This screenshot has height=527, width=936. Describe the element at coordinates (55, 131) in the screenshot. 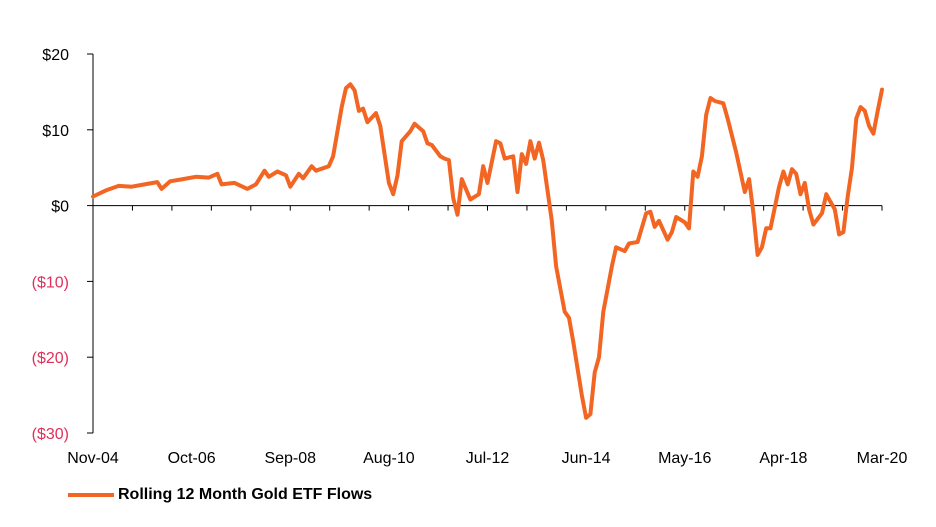

I see `y-tick-label: $10` at that location.